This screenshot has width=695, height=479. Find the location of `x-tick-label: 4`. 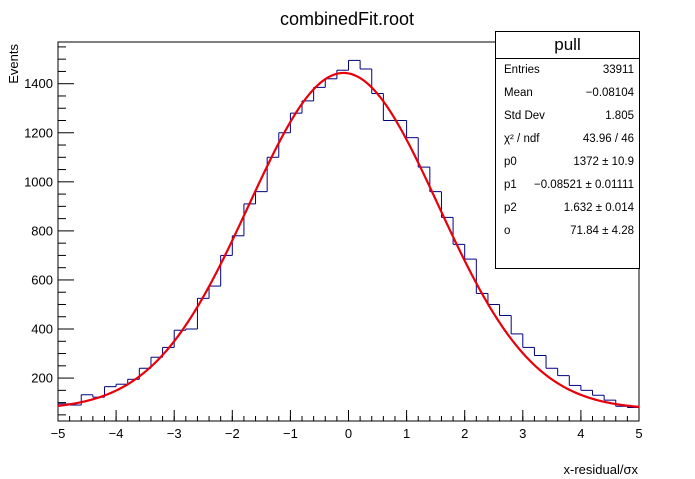

x-tick-label: 4 is located at coordinates (580, 433).